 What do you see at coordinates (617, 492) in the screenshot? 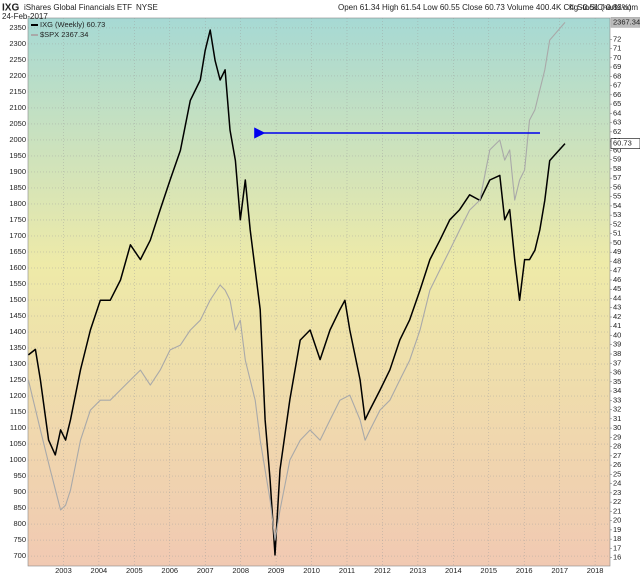
I see `y2-tick-label: 23` at bounding box center [617, 492].